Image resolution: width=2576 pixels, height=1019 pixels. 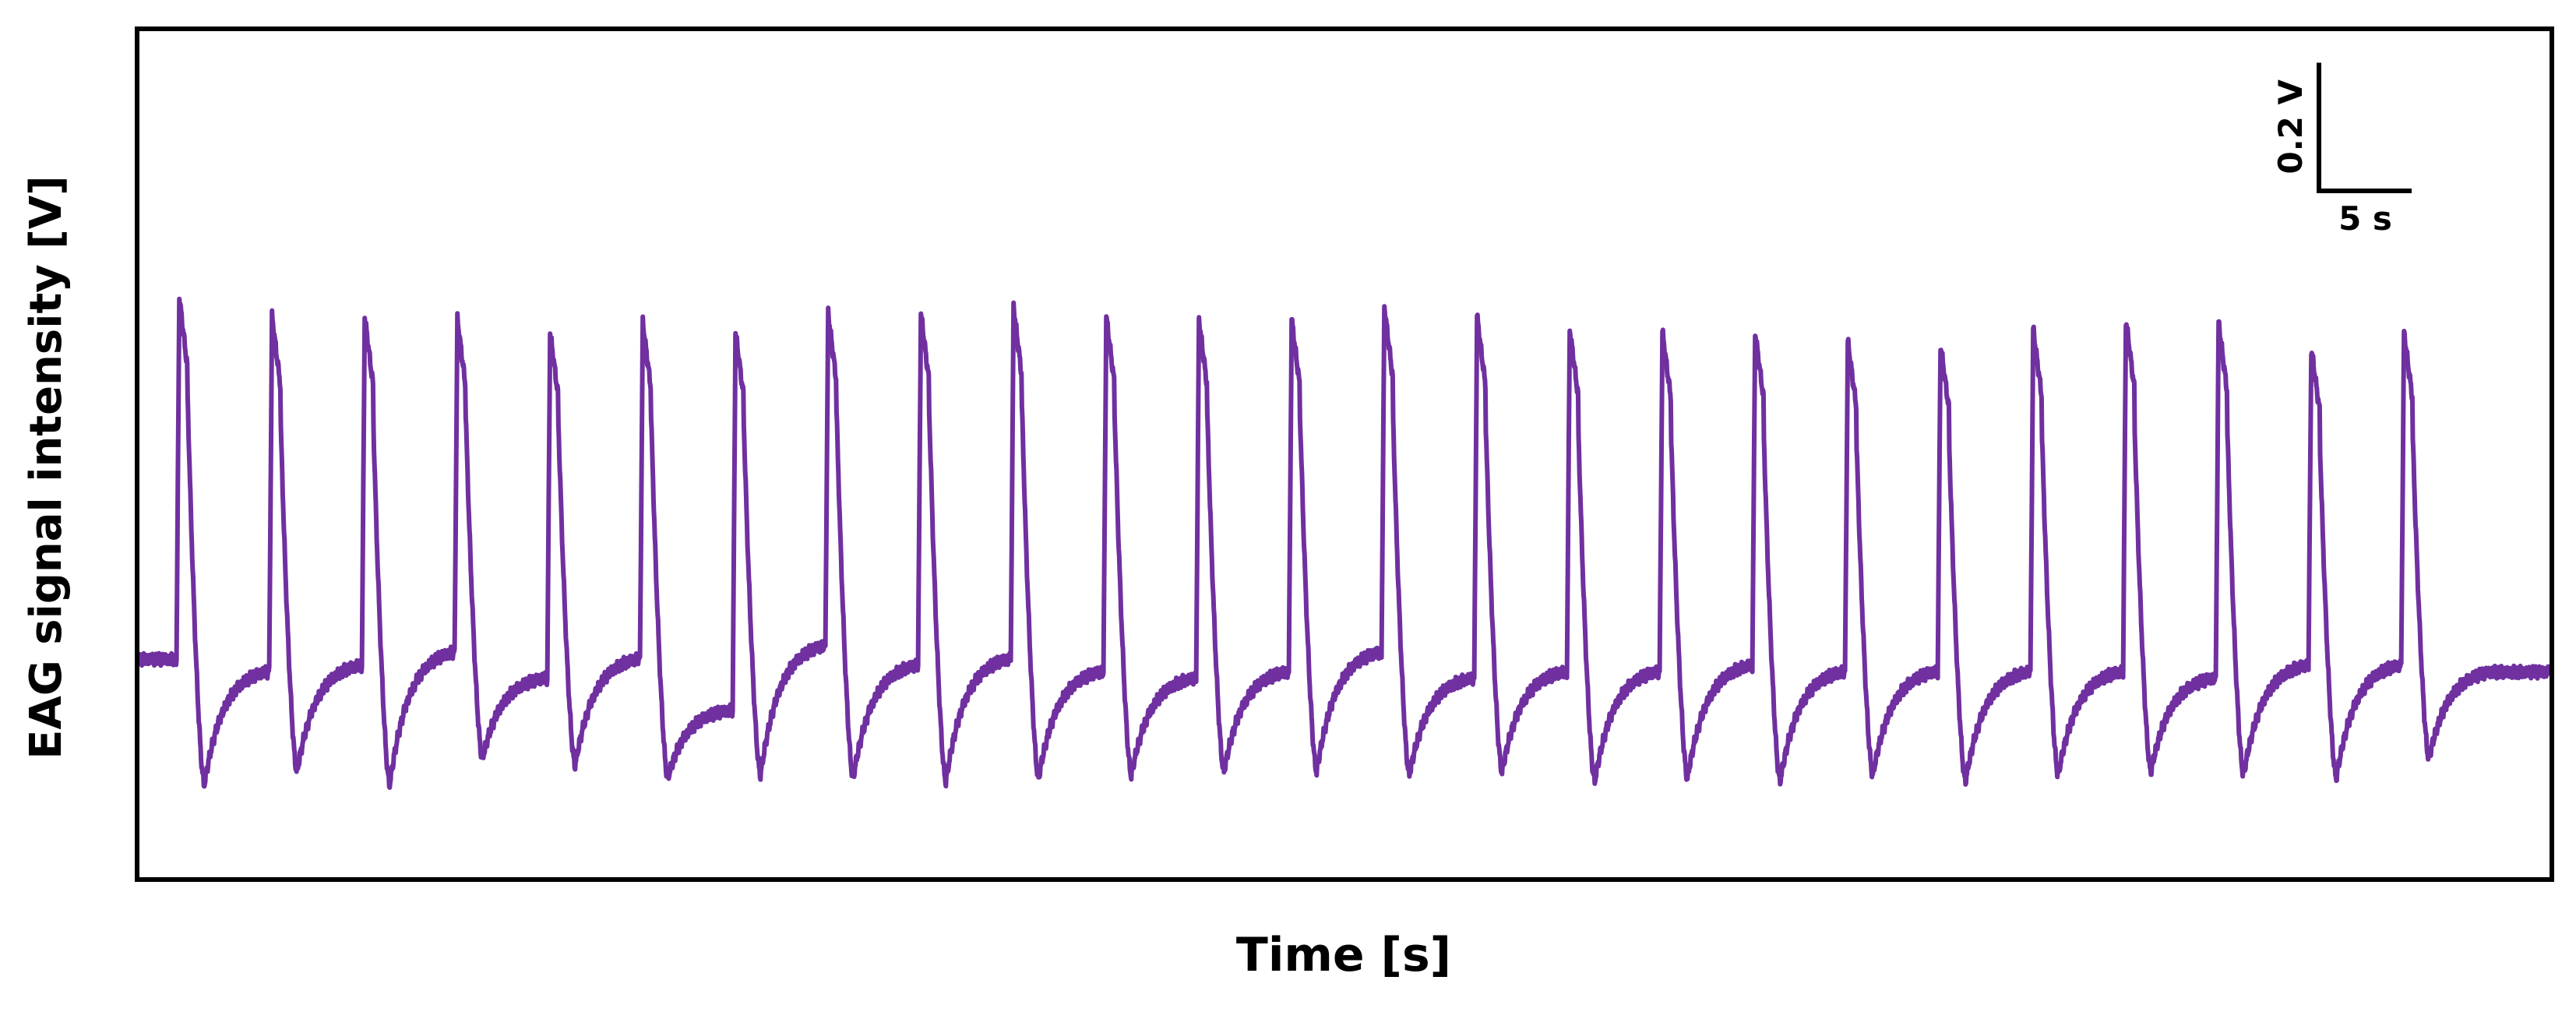 What do you see at coordinates (1343, 955) in the screenshot?
I see `x-axis-label: Time [s]` at bounding box center [1343, 955].